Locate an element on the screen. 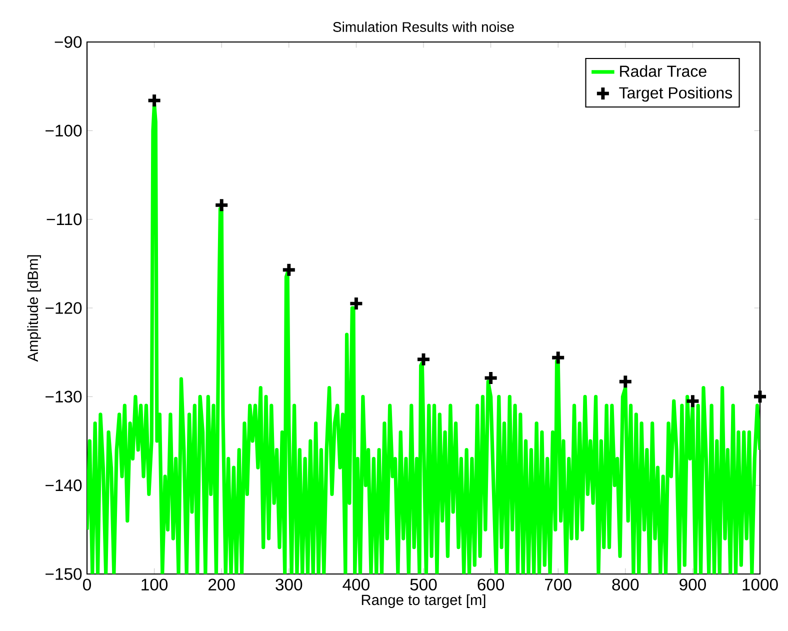  legend-label: Radar Trace is located at coordinates (663, 71).